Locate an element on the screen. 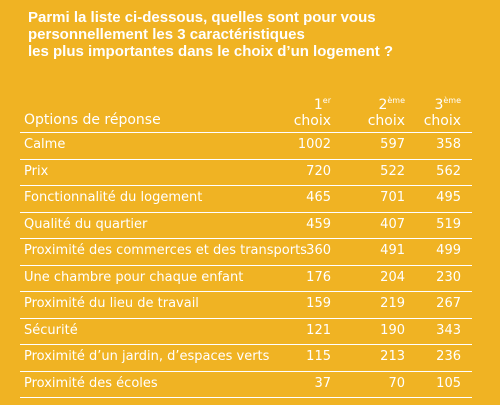  first-choice-number: 1 is located at coordinates (318, 105).